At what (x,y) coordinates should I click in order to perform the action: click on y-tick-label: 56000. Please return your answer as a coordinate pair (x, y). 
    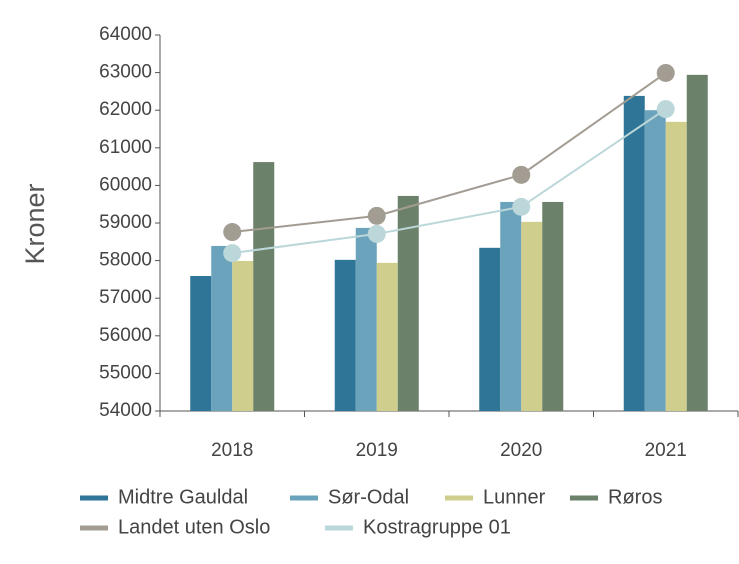
    Looking at the image, I should click on (125, 335).